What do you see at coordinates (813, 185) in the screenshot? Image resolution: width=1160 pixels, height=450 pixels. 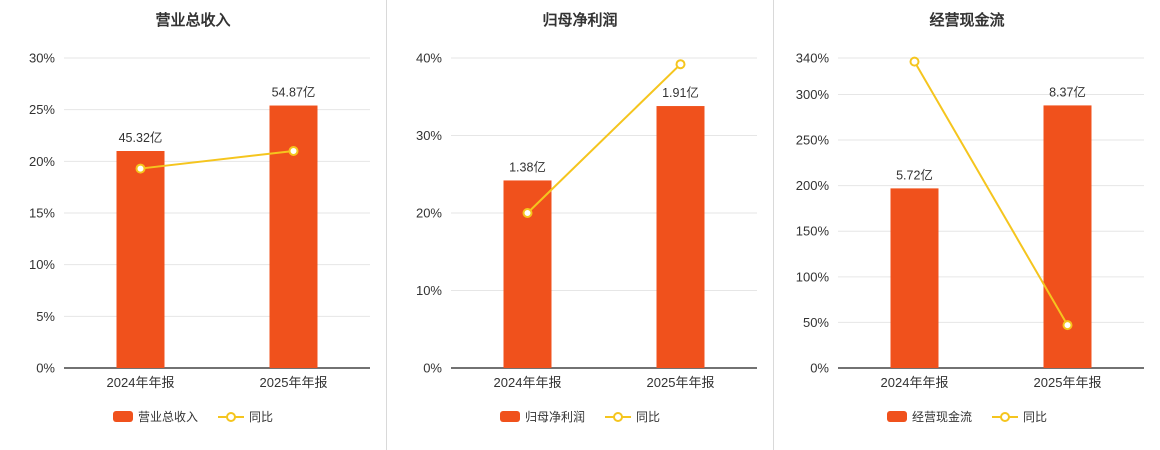 I see `svg-text: 200%` at bounding box center [813, 185].